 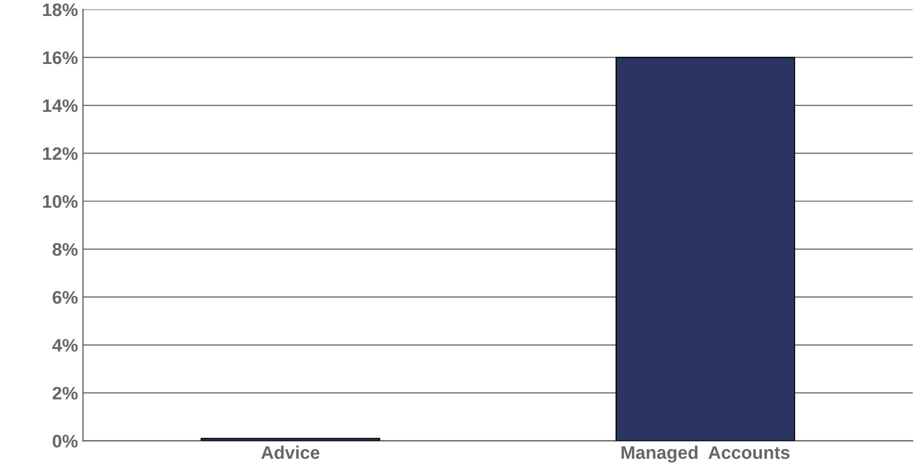 I want to click on y-tick-label: 14%, so click(x=60, y=105).